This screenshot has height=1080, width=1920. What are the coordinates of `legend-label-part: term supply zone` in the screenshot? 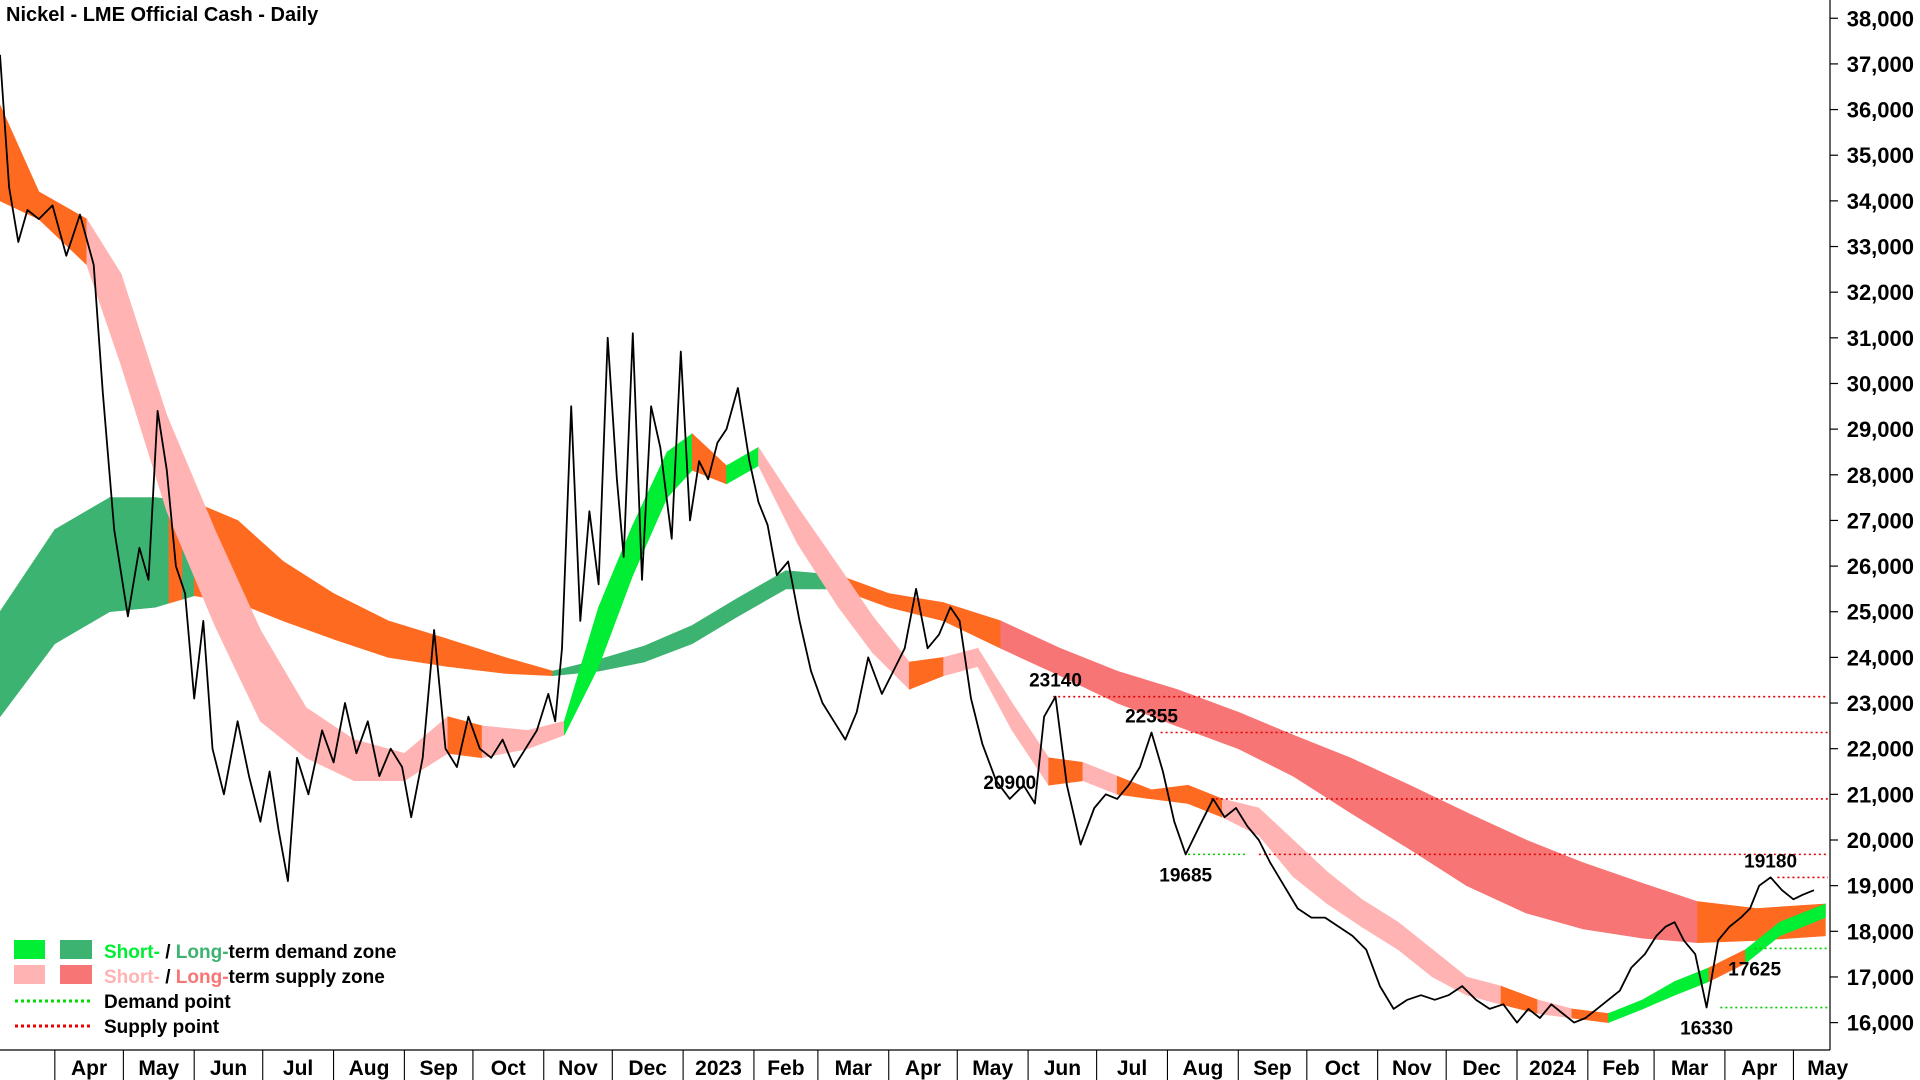 It's located at (307, 977).